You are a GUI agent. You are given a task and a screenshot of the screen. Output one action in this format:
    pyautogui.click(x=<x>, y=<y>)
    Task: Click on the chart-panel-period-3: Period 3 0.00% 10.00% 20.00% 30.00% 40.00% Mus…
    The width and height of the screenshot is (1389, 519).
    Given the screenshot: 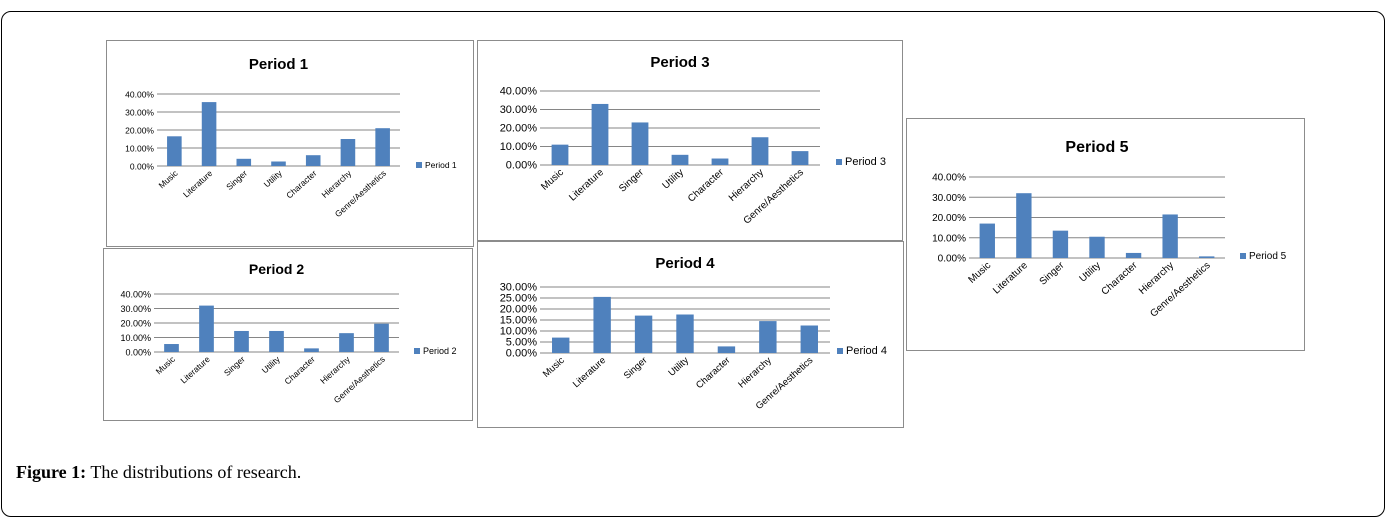 What is the action you would take?
    pyautogui.click(x=690, y=140)
    